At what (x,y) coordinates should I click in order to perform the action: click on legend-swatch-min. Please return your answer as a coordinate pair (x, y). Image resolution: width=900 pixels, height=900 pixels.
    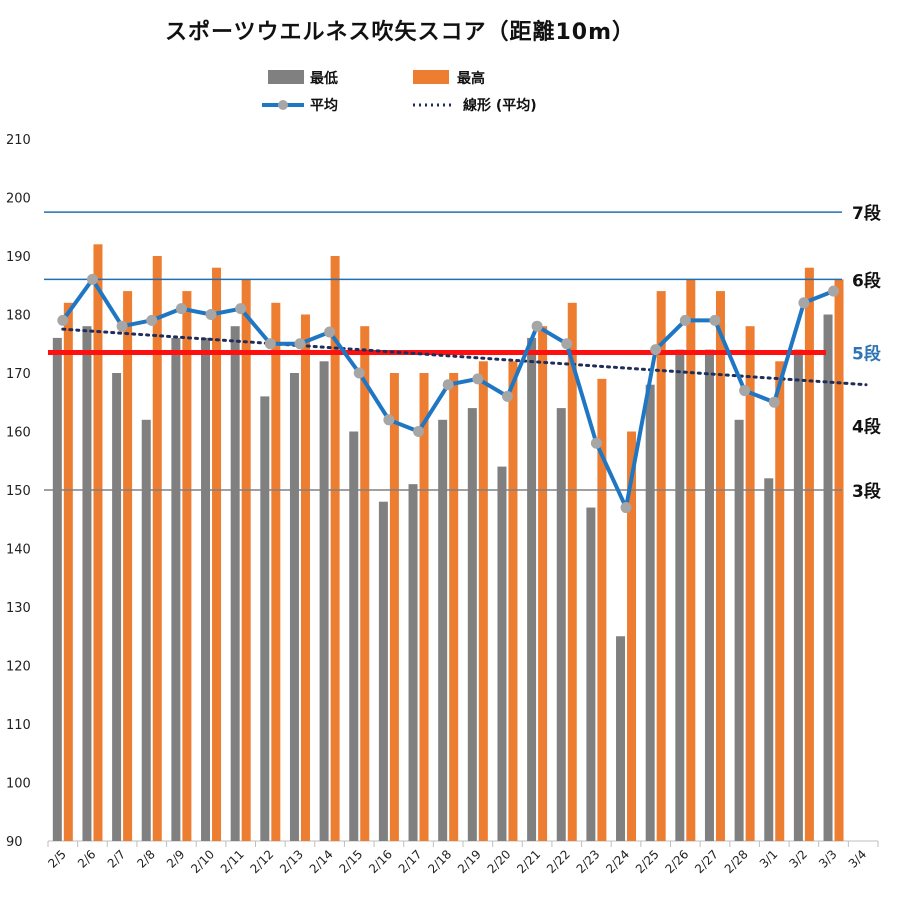
    Looking at the image, I should click on (286, 77).